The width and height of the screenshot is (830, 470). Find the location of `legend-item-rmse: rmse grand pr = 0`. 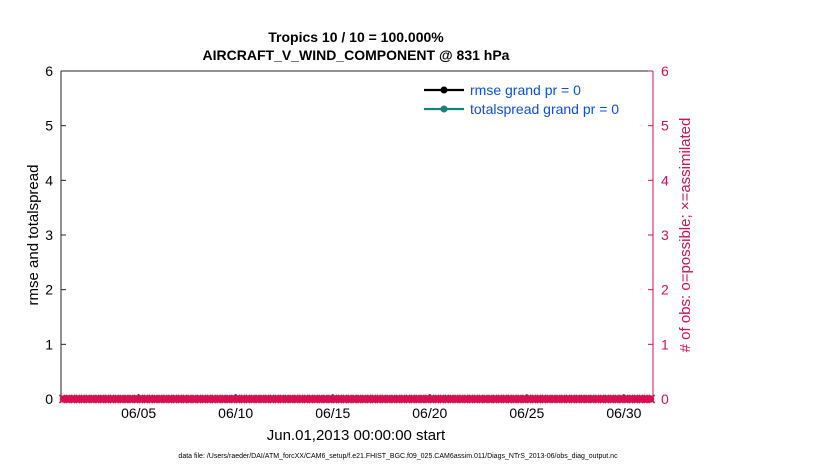

legend-item-rmse: rmse grand pr = 0 is located at coordinates (502, 90).